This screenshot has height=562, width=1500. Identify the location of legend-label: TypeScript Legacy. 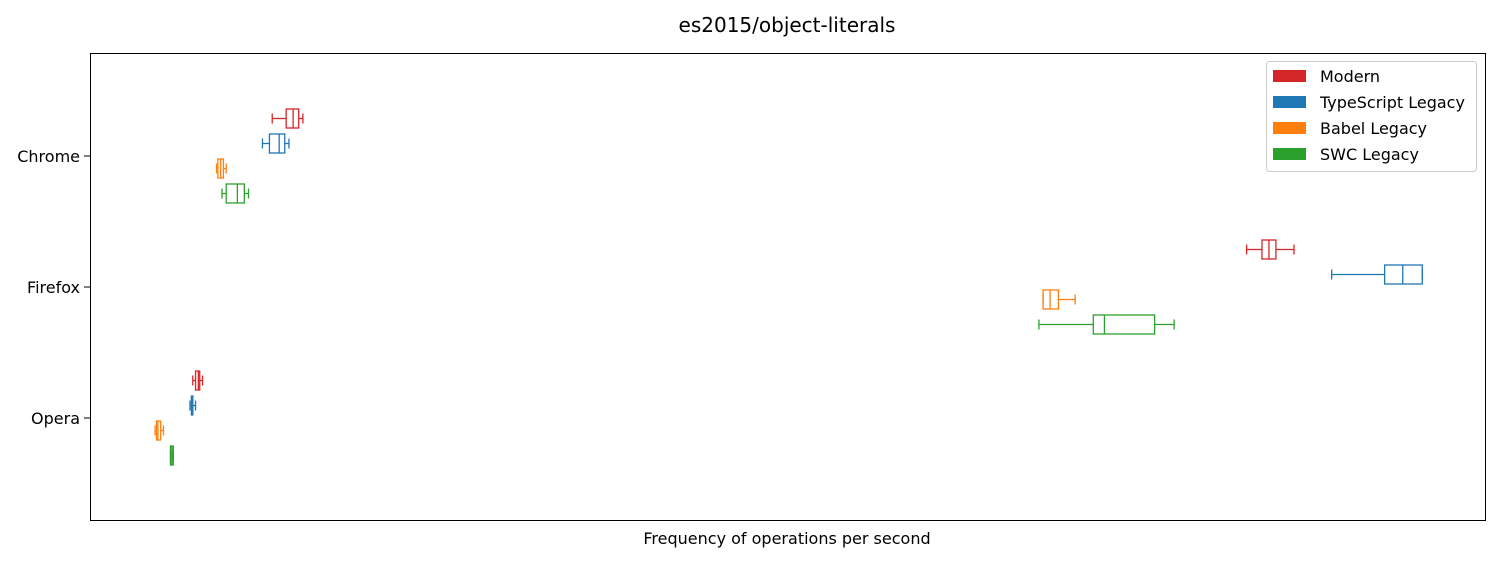
(1392, 102).